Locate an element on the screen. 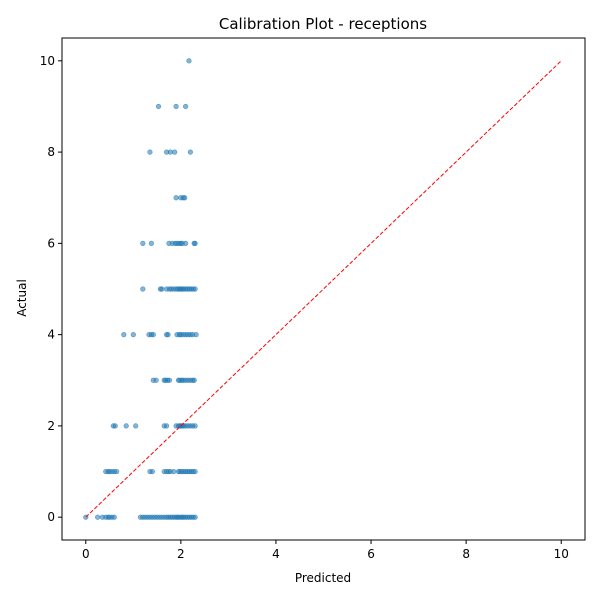 This screenshot has width=600, height=600. x-tick-label: 6 is located at coordinates (371, 554).